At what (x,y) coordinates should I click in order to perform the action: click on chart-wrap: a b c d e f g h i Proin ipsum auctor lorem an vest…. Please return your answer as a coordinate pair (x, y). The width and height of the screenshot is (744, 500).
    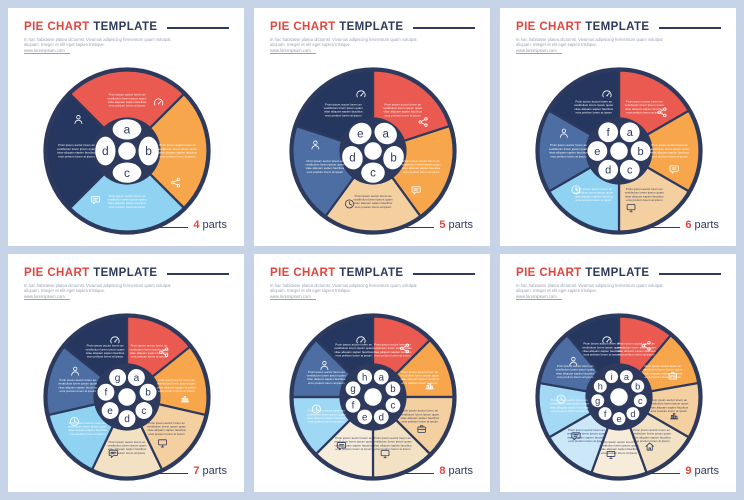
    Looking at the image, I should click on (618, 396).